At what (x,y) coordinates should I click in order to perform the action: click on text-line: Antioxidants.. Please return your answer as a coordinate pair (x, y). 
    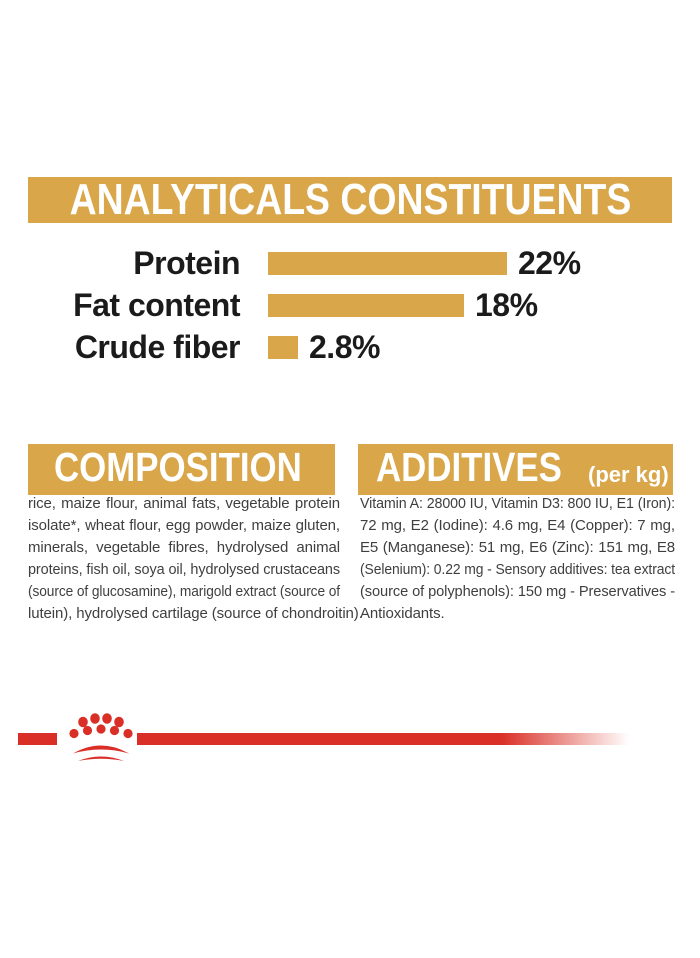
    Looking at the image, I should click on (402, 613).